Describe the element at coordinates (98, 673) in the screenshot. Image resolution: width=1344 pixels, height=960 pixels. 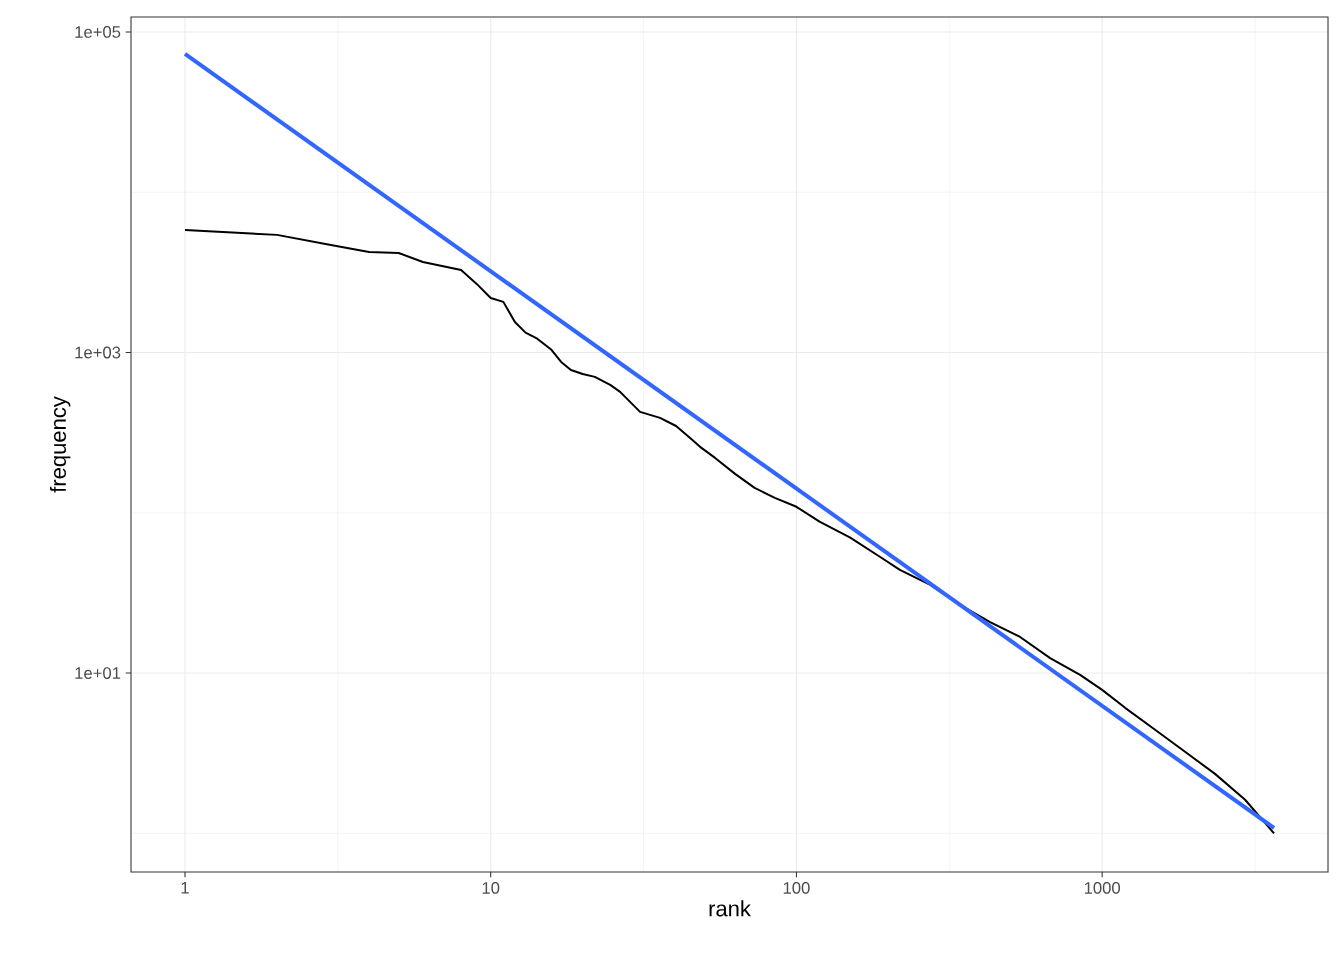
I see `y-tick-label: 1e+01` at that location.